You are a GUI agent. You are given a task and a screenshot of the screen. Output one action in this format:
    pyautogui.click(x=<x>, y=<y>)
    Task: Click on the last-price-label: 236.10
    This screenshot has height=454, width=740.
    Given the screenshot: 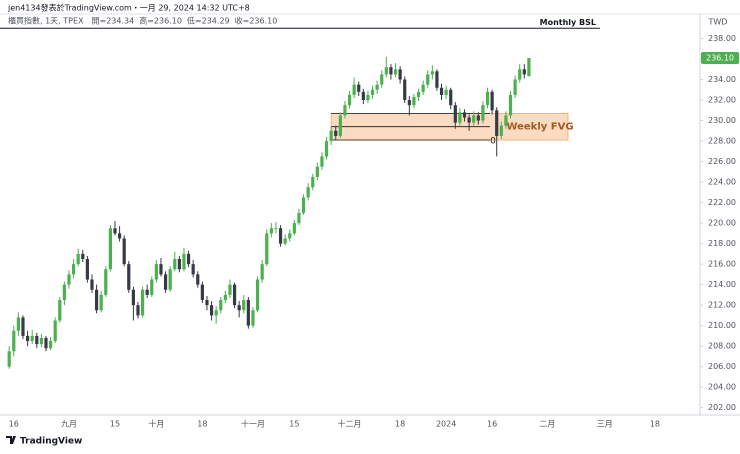 What is the action you would take?
    pyautogui.click(x=720, y=57)
    